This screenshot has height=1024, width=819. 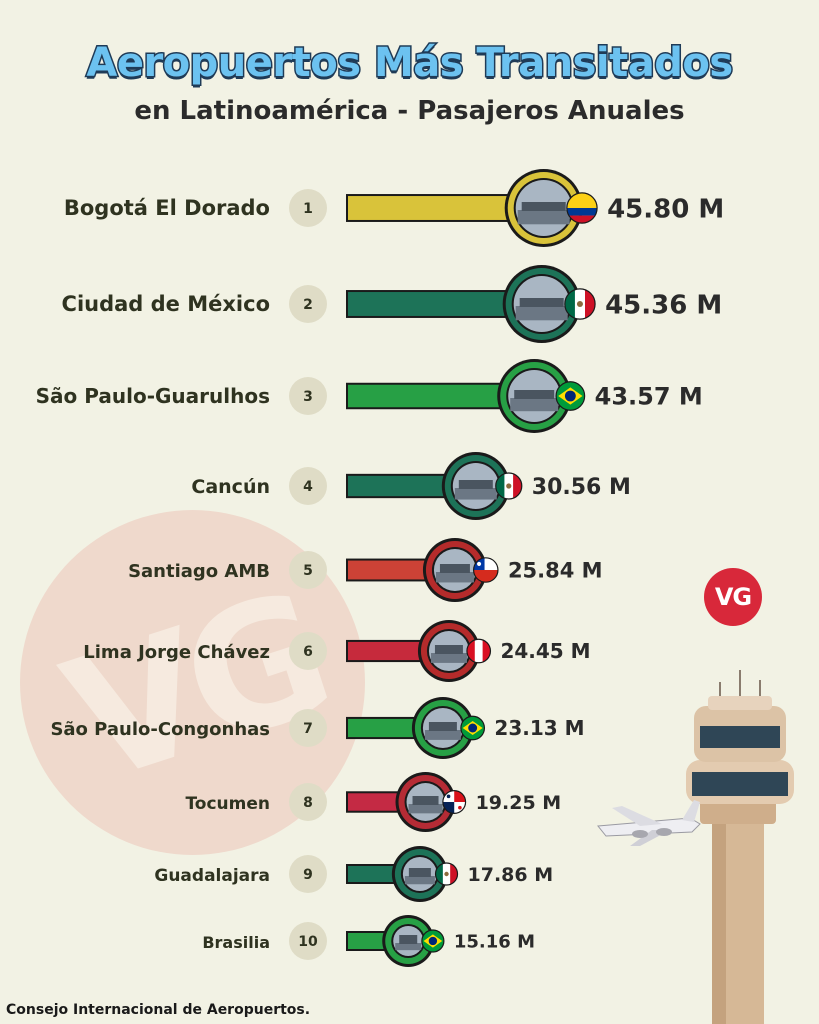 What do you see at coordinates (409, 111) in the screenshot?
I see `page-subtitle: en Latinoamérica - Pasajeros Anuales` at bounding box center [409, 111].